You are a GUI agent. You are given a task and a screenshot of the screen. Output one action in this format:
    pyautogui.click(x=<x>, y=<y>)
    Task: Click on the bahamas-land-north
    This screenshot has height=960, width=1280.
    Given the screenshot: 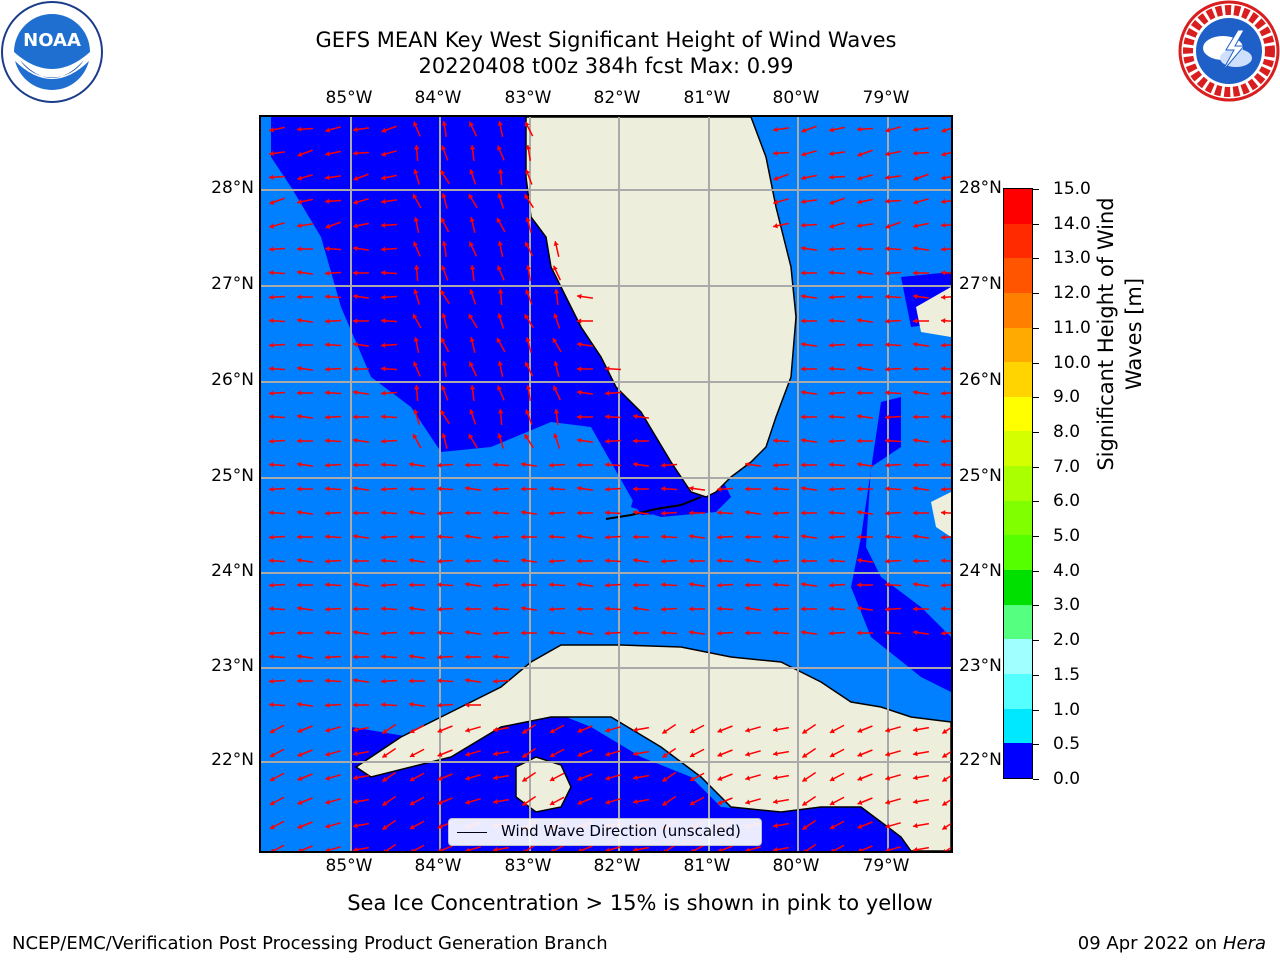 What is the action you would take?
    pyautogui.click(x=933, y=312)
    